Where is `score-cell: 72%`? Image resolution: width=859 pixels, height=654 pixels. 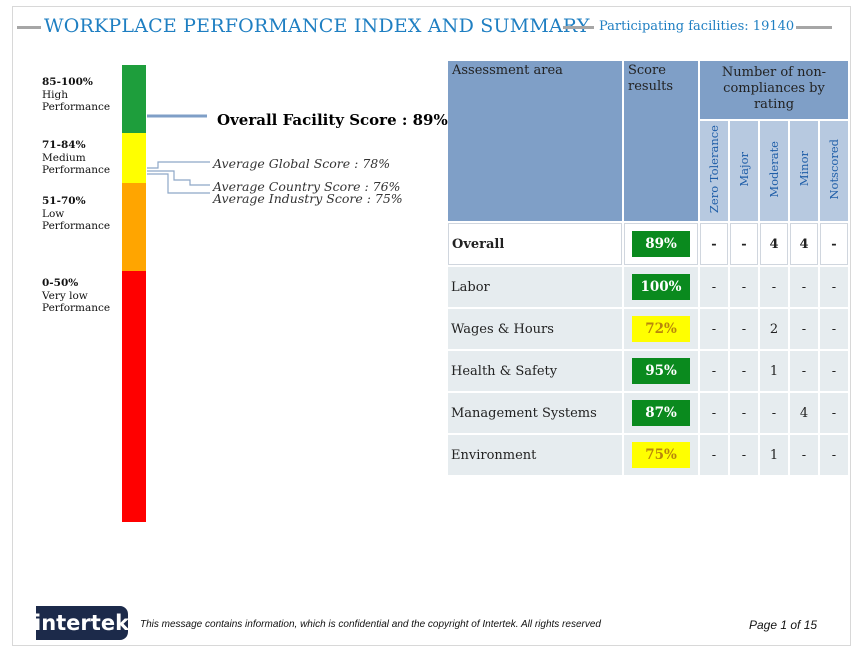 score-cell: 72% is located at coordinates (661, 329).